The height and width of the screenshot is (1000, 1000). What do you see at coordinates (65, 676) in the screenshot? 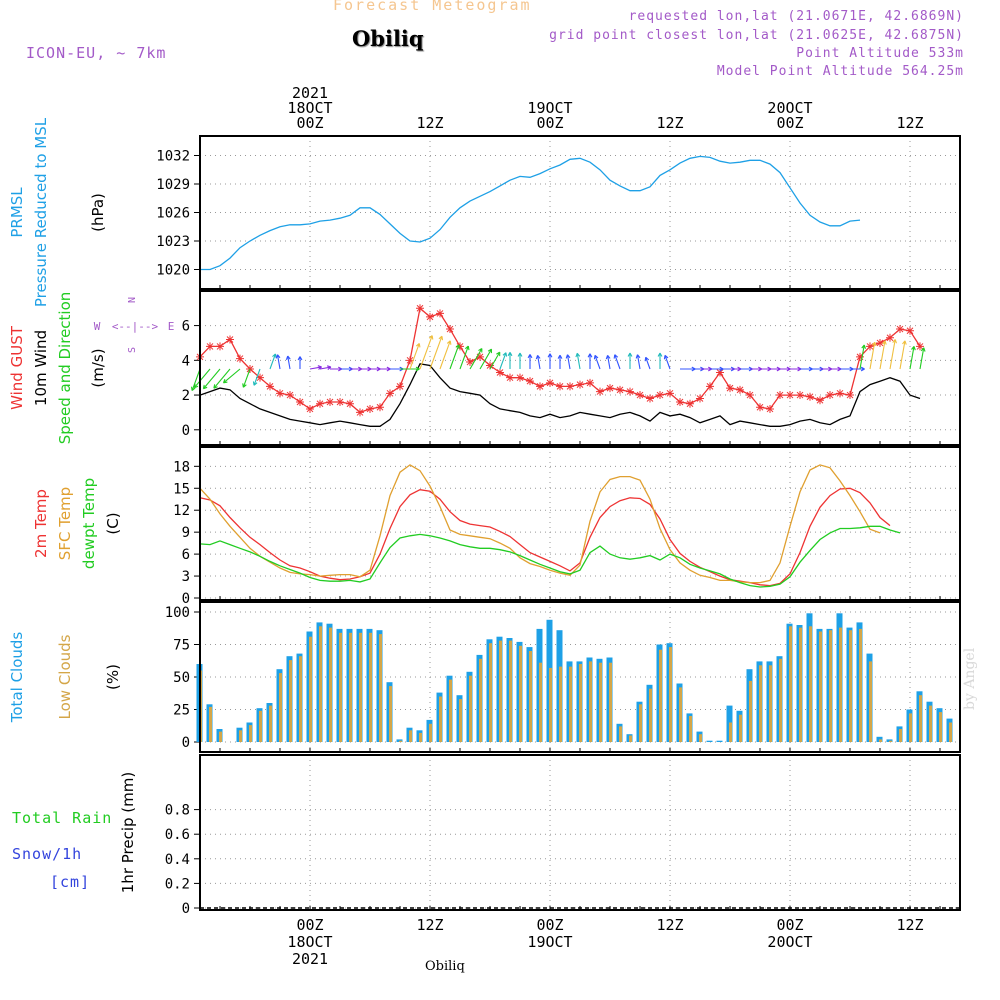
I see `y-axis-label: Low Clouds` at bounding box center [65, 676].